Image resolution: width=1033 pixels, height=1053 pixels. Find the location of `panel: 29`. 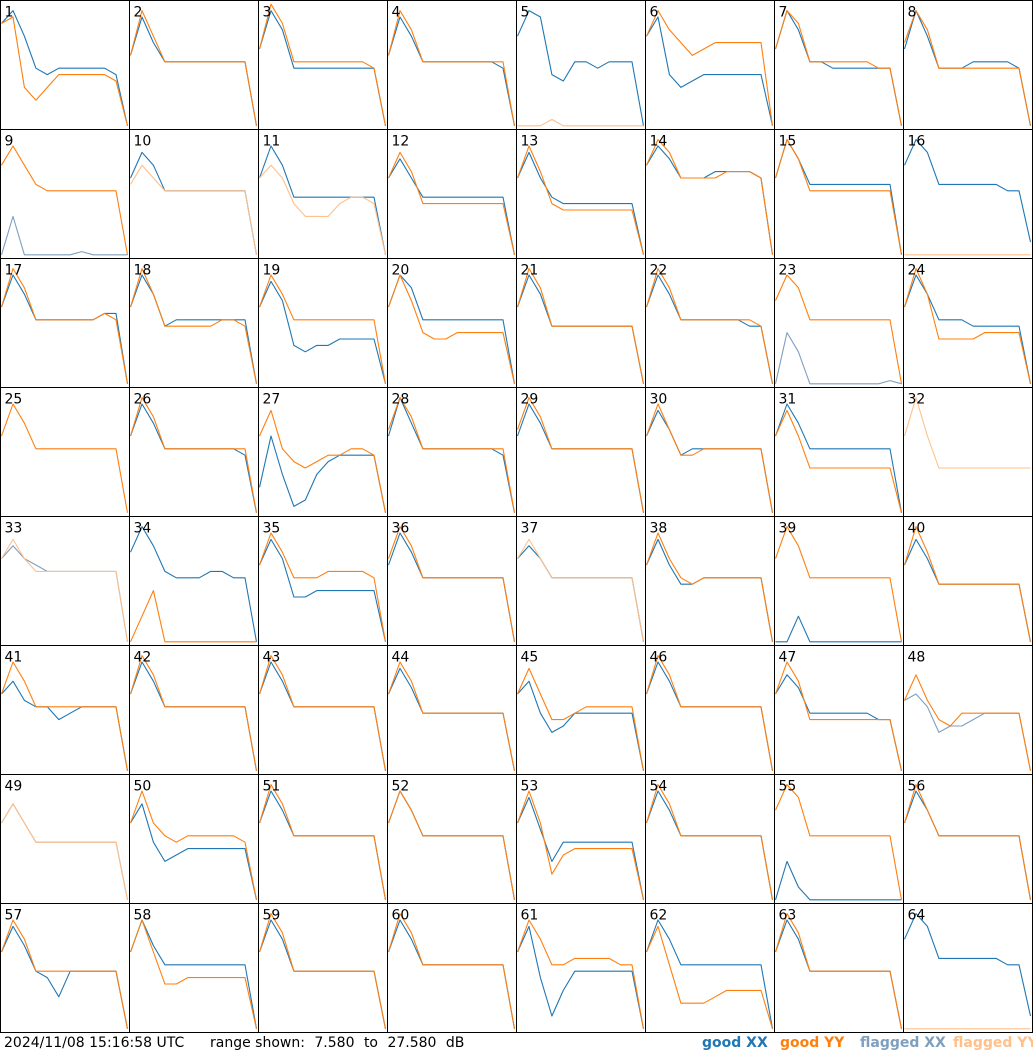

panel: 29 is located at coordinates (581, 452).